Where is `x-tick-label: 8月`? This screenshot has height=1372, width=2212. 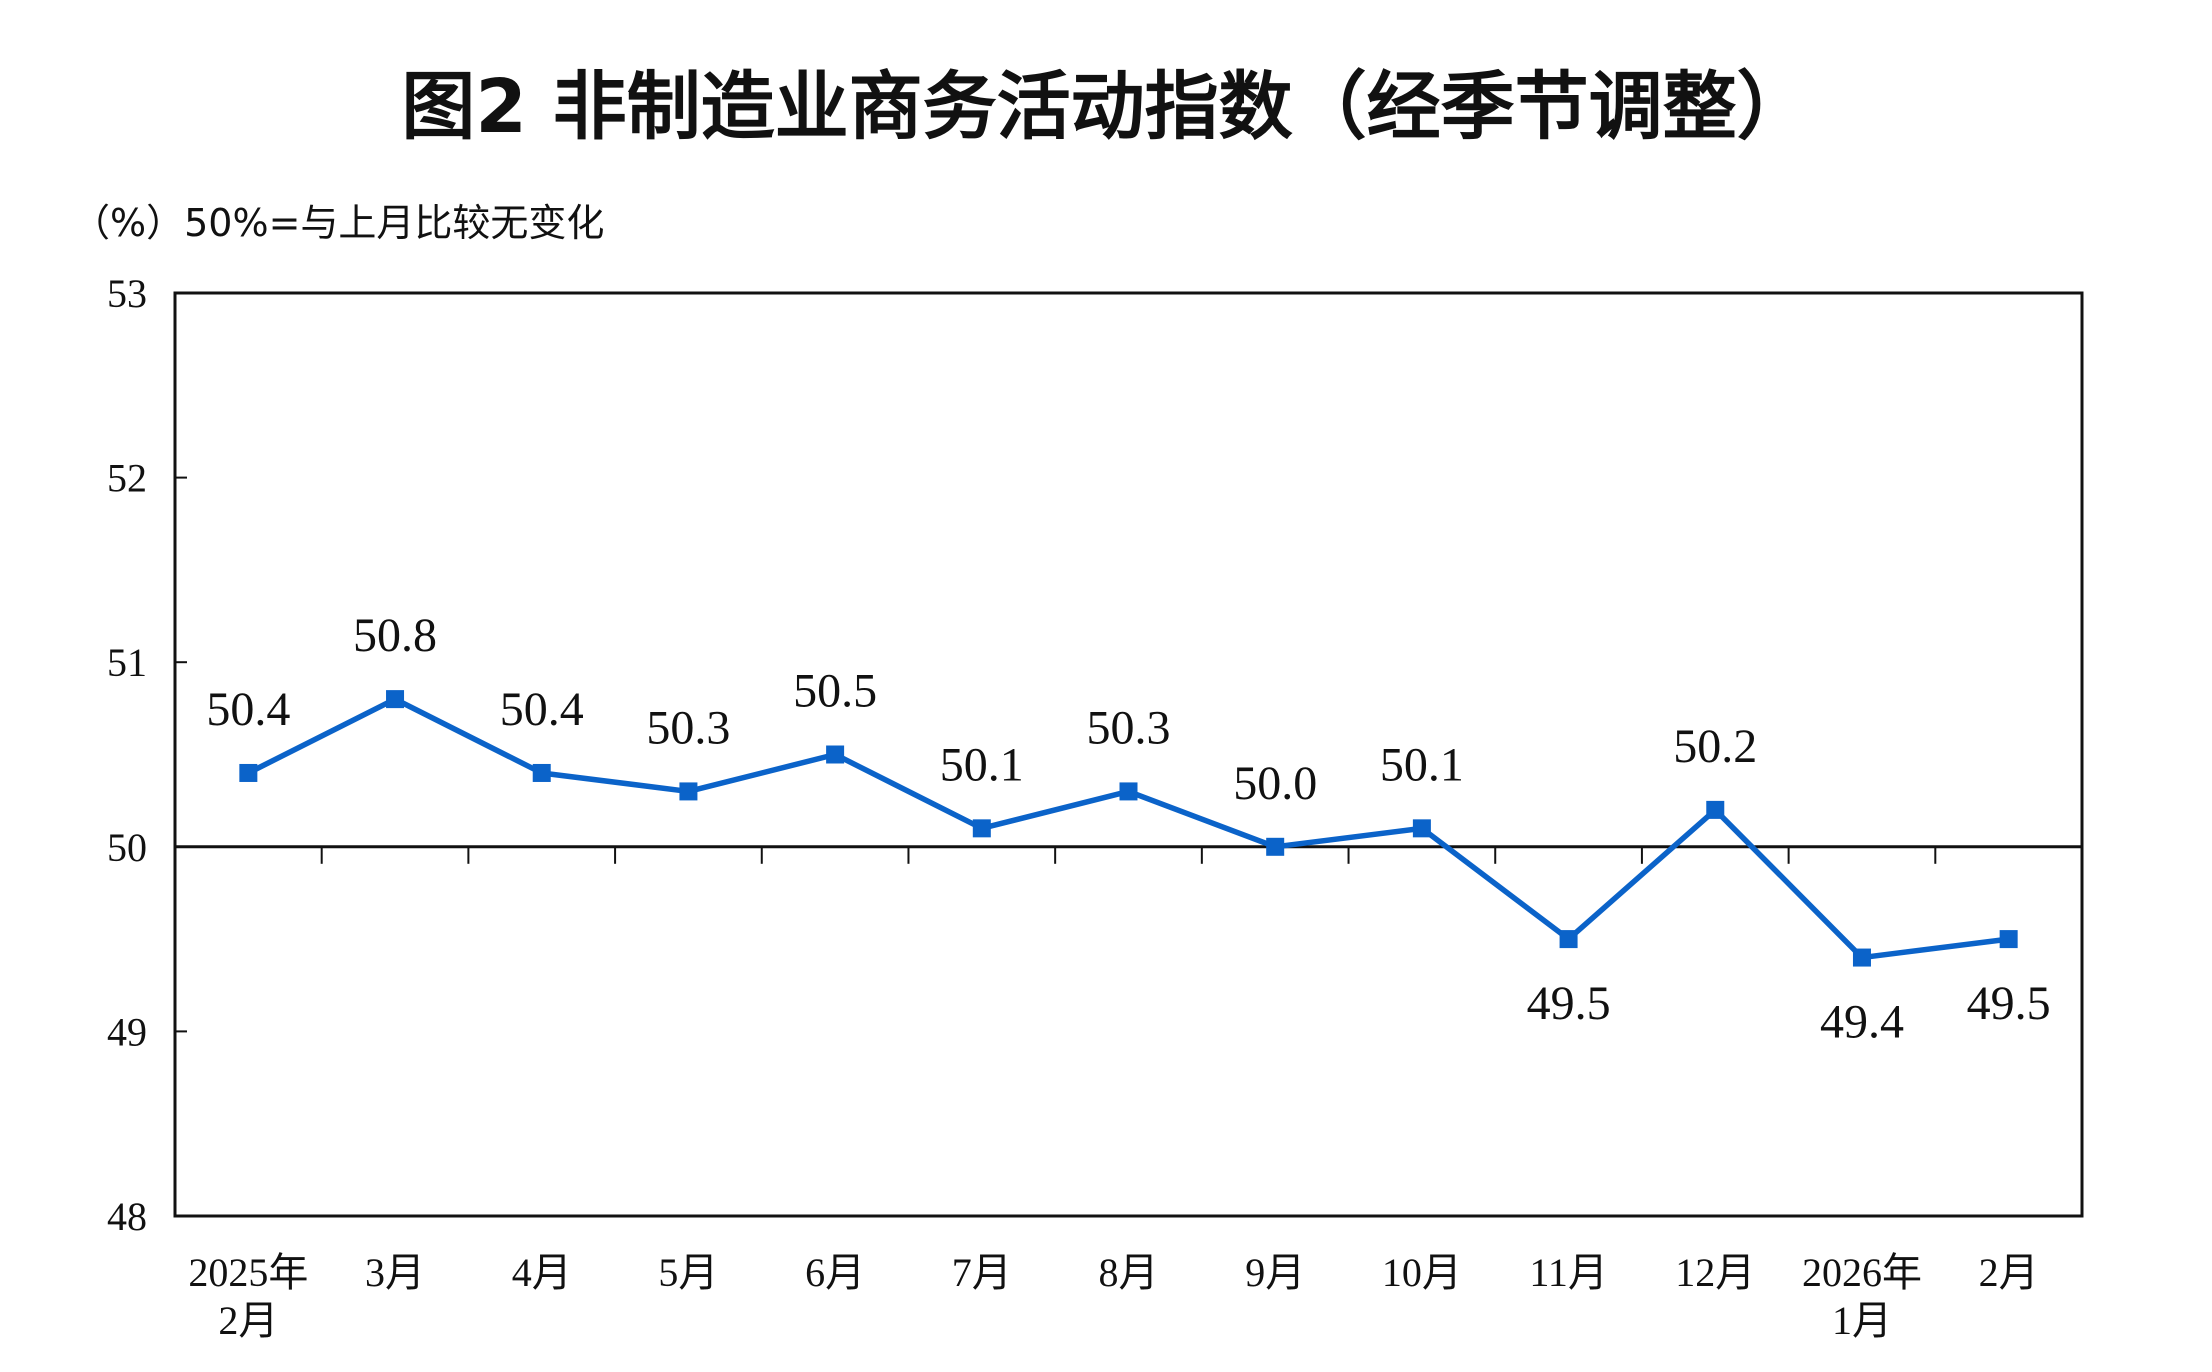 x-tick-label: 8月 is located at coordinates (1129, 1272).